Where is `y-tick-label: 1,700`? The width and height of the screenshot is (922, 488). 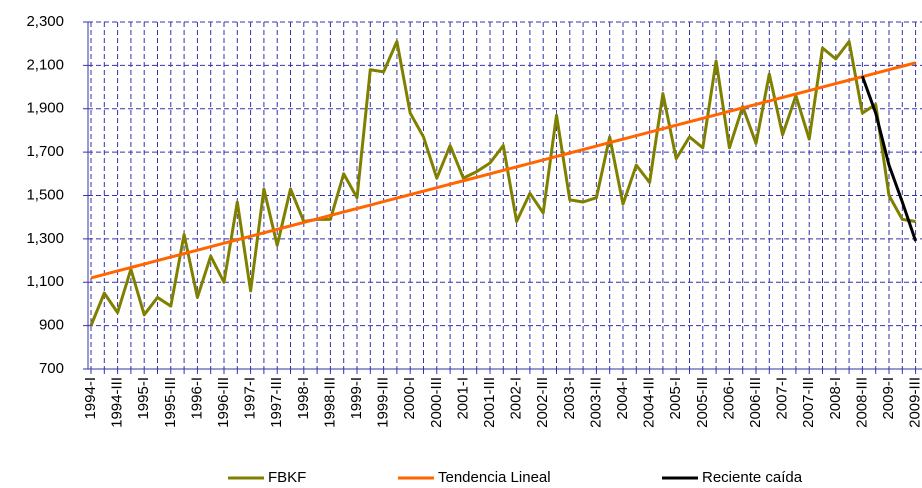 y-tick-label: 1,700 is located at coordinates (45, 151).